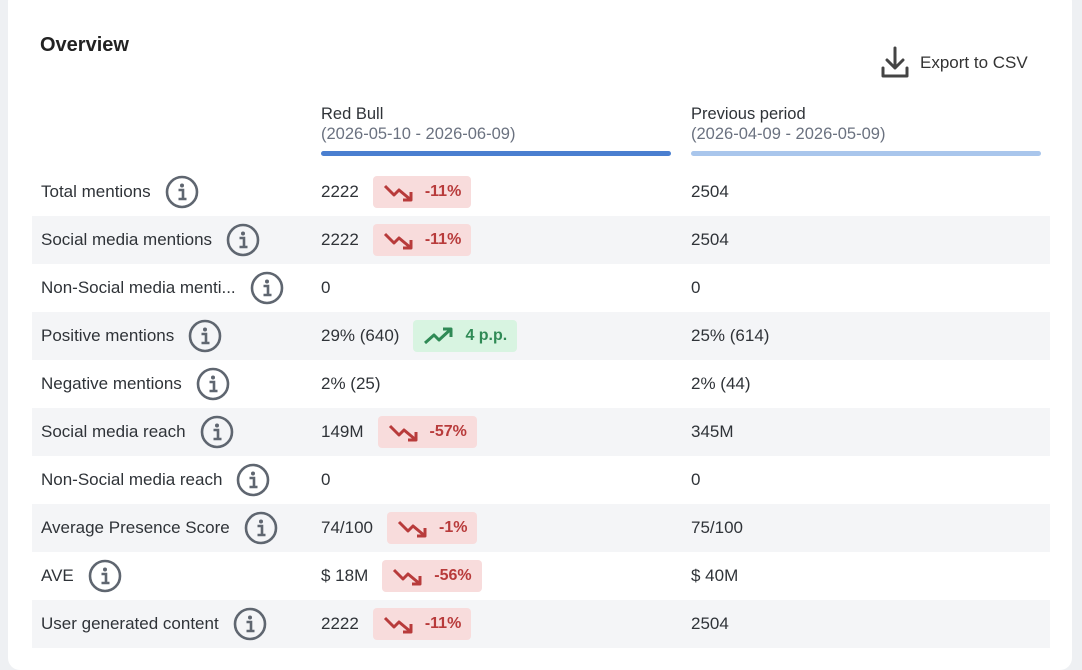 This screenshot has height=670, width=1082. What do you see at coordinates (352, 114) in the screenshot?
I see `column-name: Red Bull` at bounding box center [352, 114].